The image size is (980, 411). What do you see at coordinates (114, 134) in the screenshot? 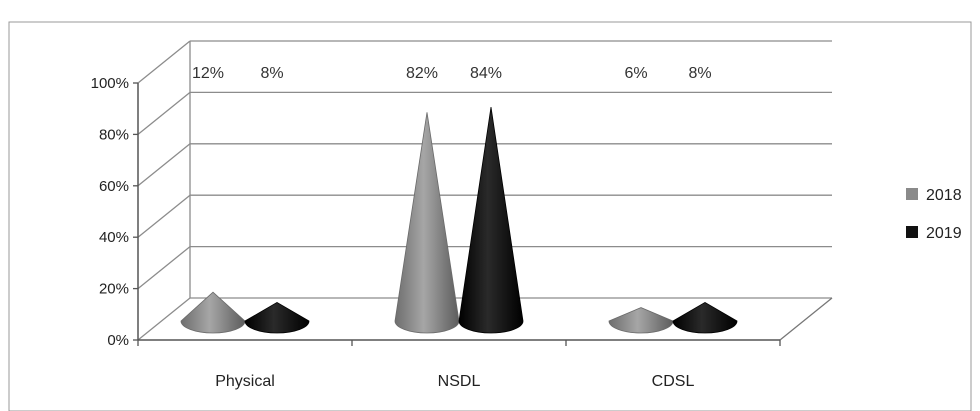
I see `y-tick-label: 80%` at bounding box center [114, 134].